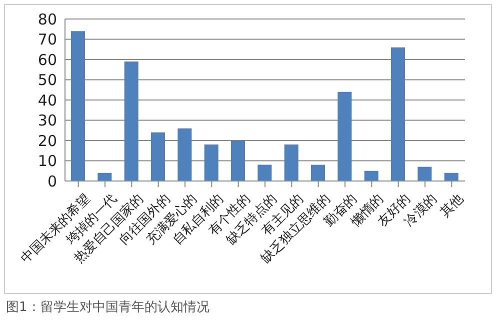  Describe the element at coordinates (47, 161) in the screenshot. I see `y-tick-label: 10` at that location.